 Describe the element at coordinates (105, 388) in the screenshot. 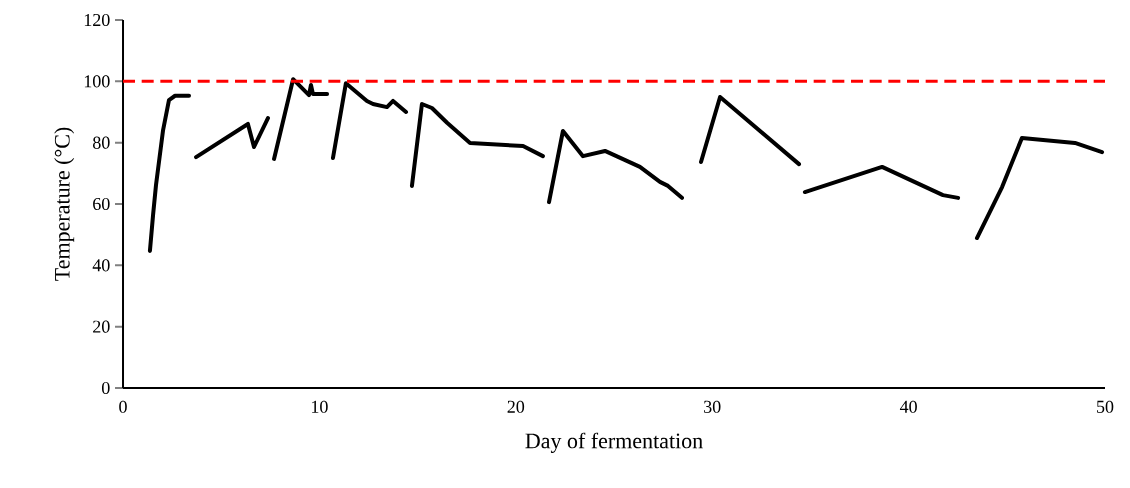

I see `y-tick-label: 0` at that location.